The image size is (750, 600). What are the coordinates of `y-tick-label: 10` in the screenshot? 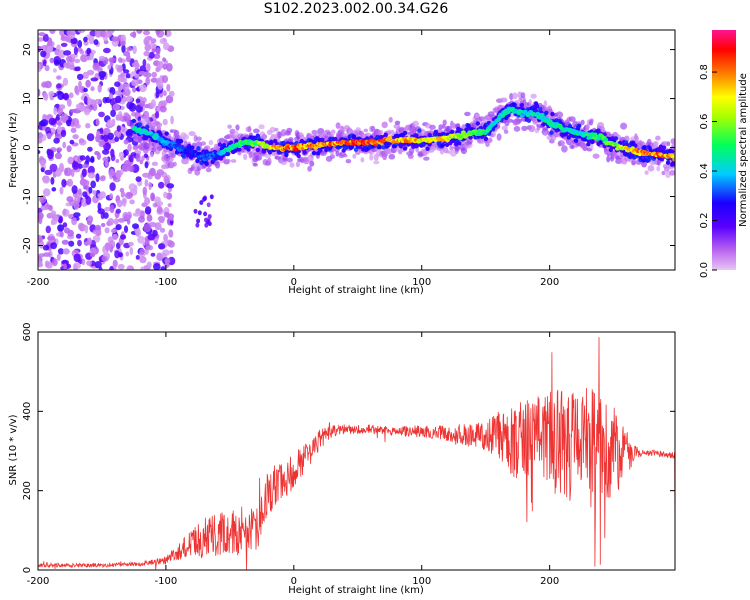 It's located at (27, 98).